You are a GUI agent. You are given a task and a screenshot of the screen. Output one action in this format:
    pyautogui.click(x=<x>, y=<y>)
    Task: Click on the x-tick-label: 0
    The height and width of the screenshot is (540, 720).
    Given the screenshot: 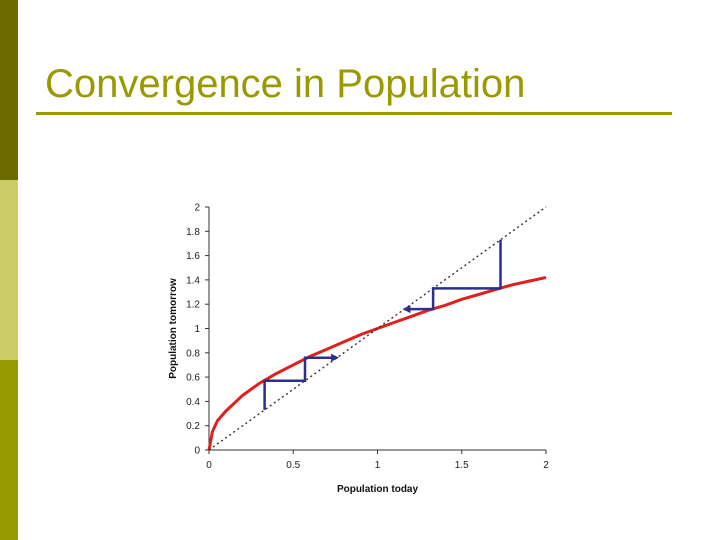 What is the action you would take?
    pyautogui.click(x=209, y=465)
    